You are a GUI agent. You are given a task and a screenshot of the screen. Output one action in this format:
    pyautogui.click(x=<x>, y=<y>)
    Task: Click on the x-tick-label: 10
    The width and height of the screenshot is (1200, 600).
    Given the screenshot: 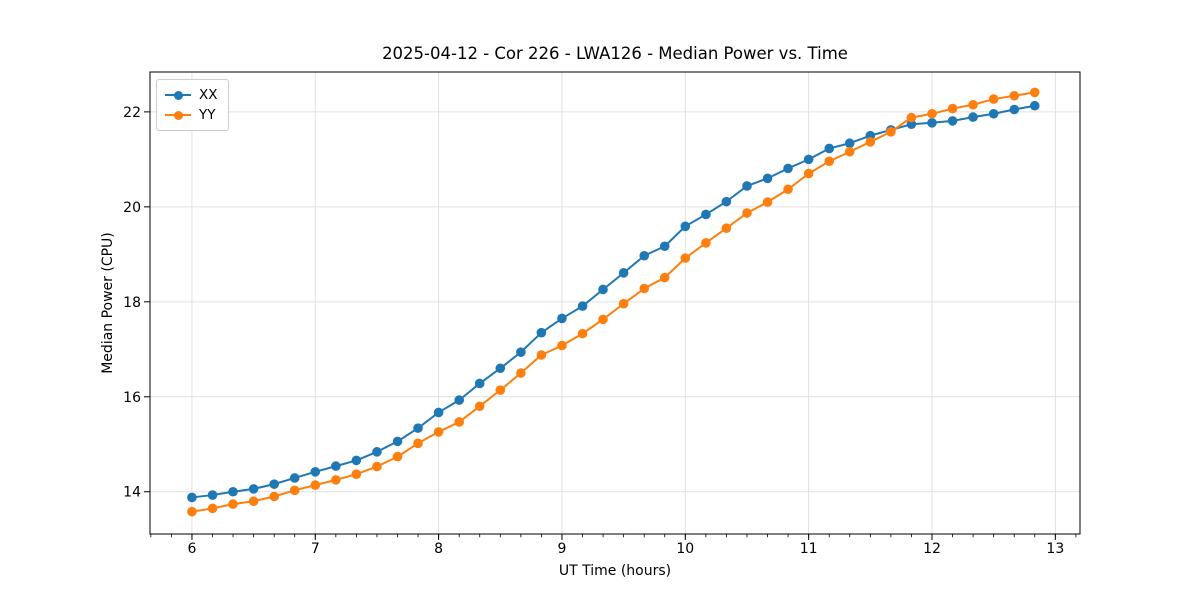 What is the action you would take?
    pyautogui.click(x=685, y=549)
    